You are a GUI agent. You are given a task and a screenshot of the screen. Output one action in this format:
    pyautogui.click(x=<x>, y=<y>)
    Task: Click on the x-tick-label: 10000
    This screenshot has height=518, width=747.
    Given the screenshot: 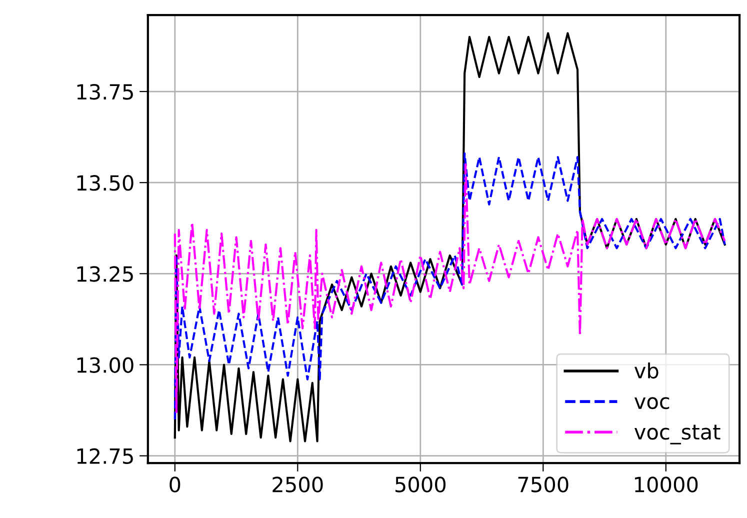 What is the action you would take?
    pyautogui.click(x=666, y=484)
    